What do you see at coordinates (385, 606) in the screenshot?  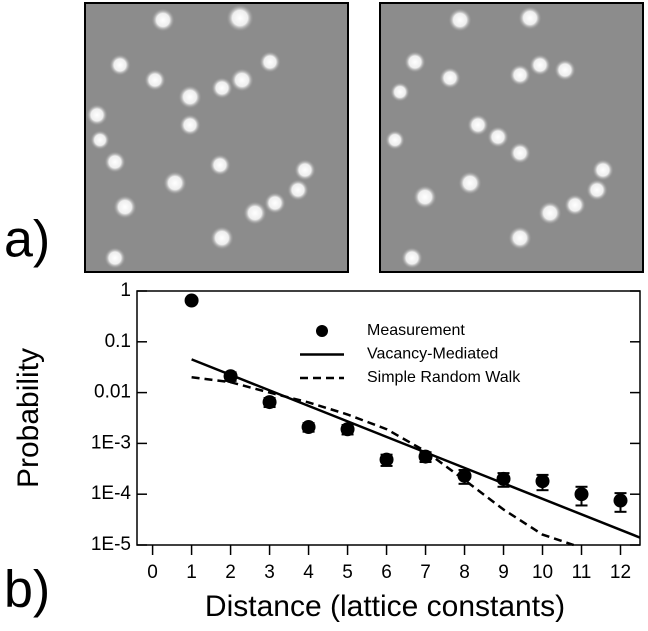 I see `x-axis-label: Distance (lattice constants)` at bounding box center [385, 606].